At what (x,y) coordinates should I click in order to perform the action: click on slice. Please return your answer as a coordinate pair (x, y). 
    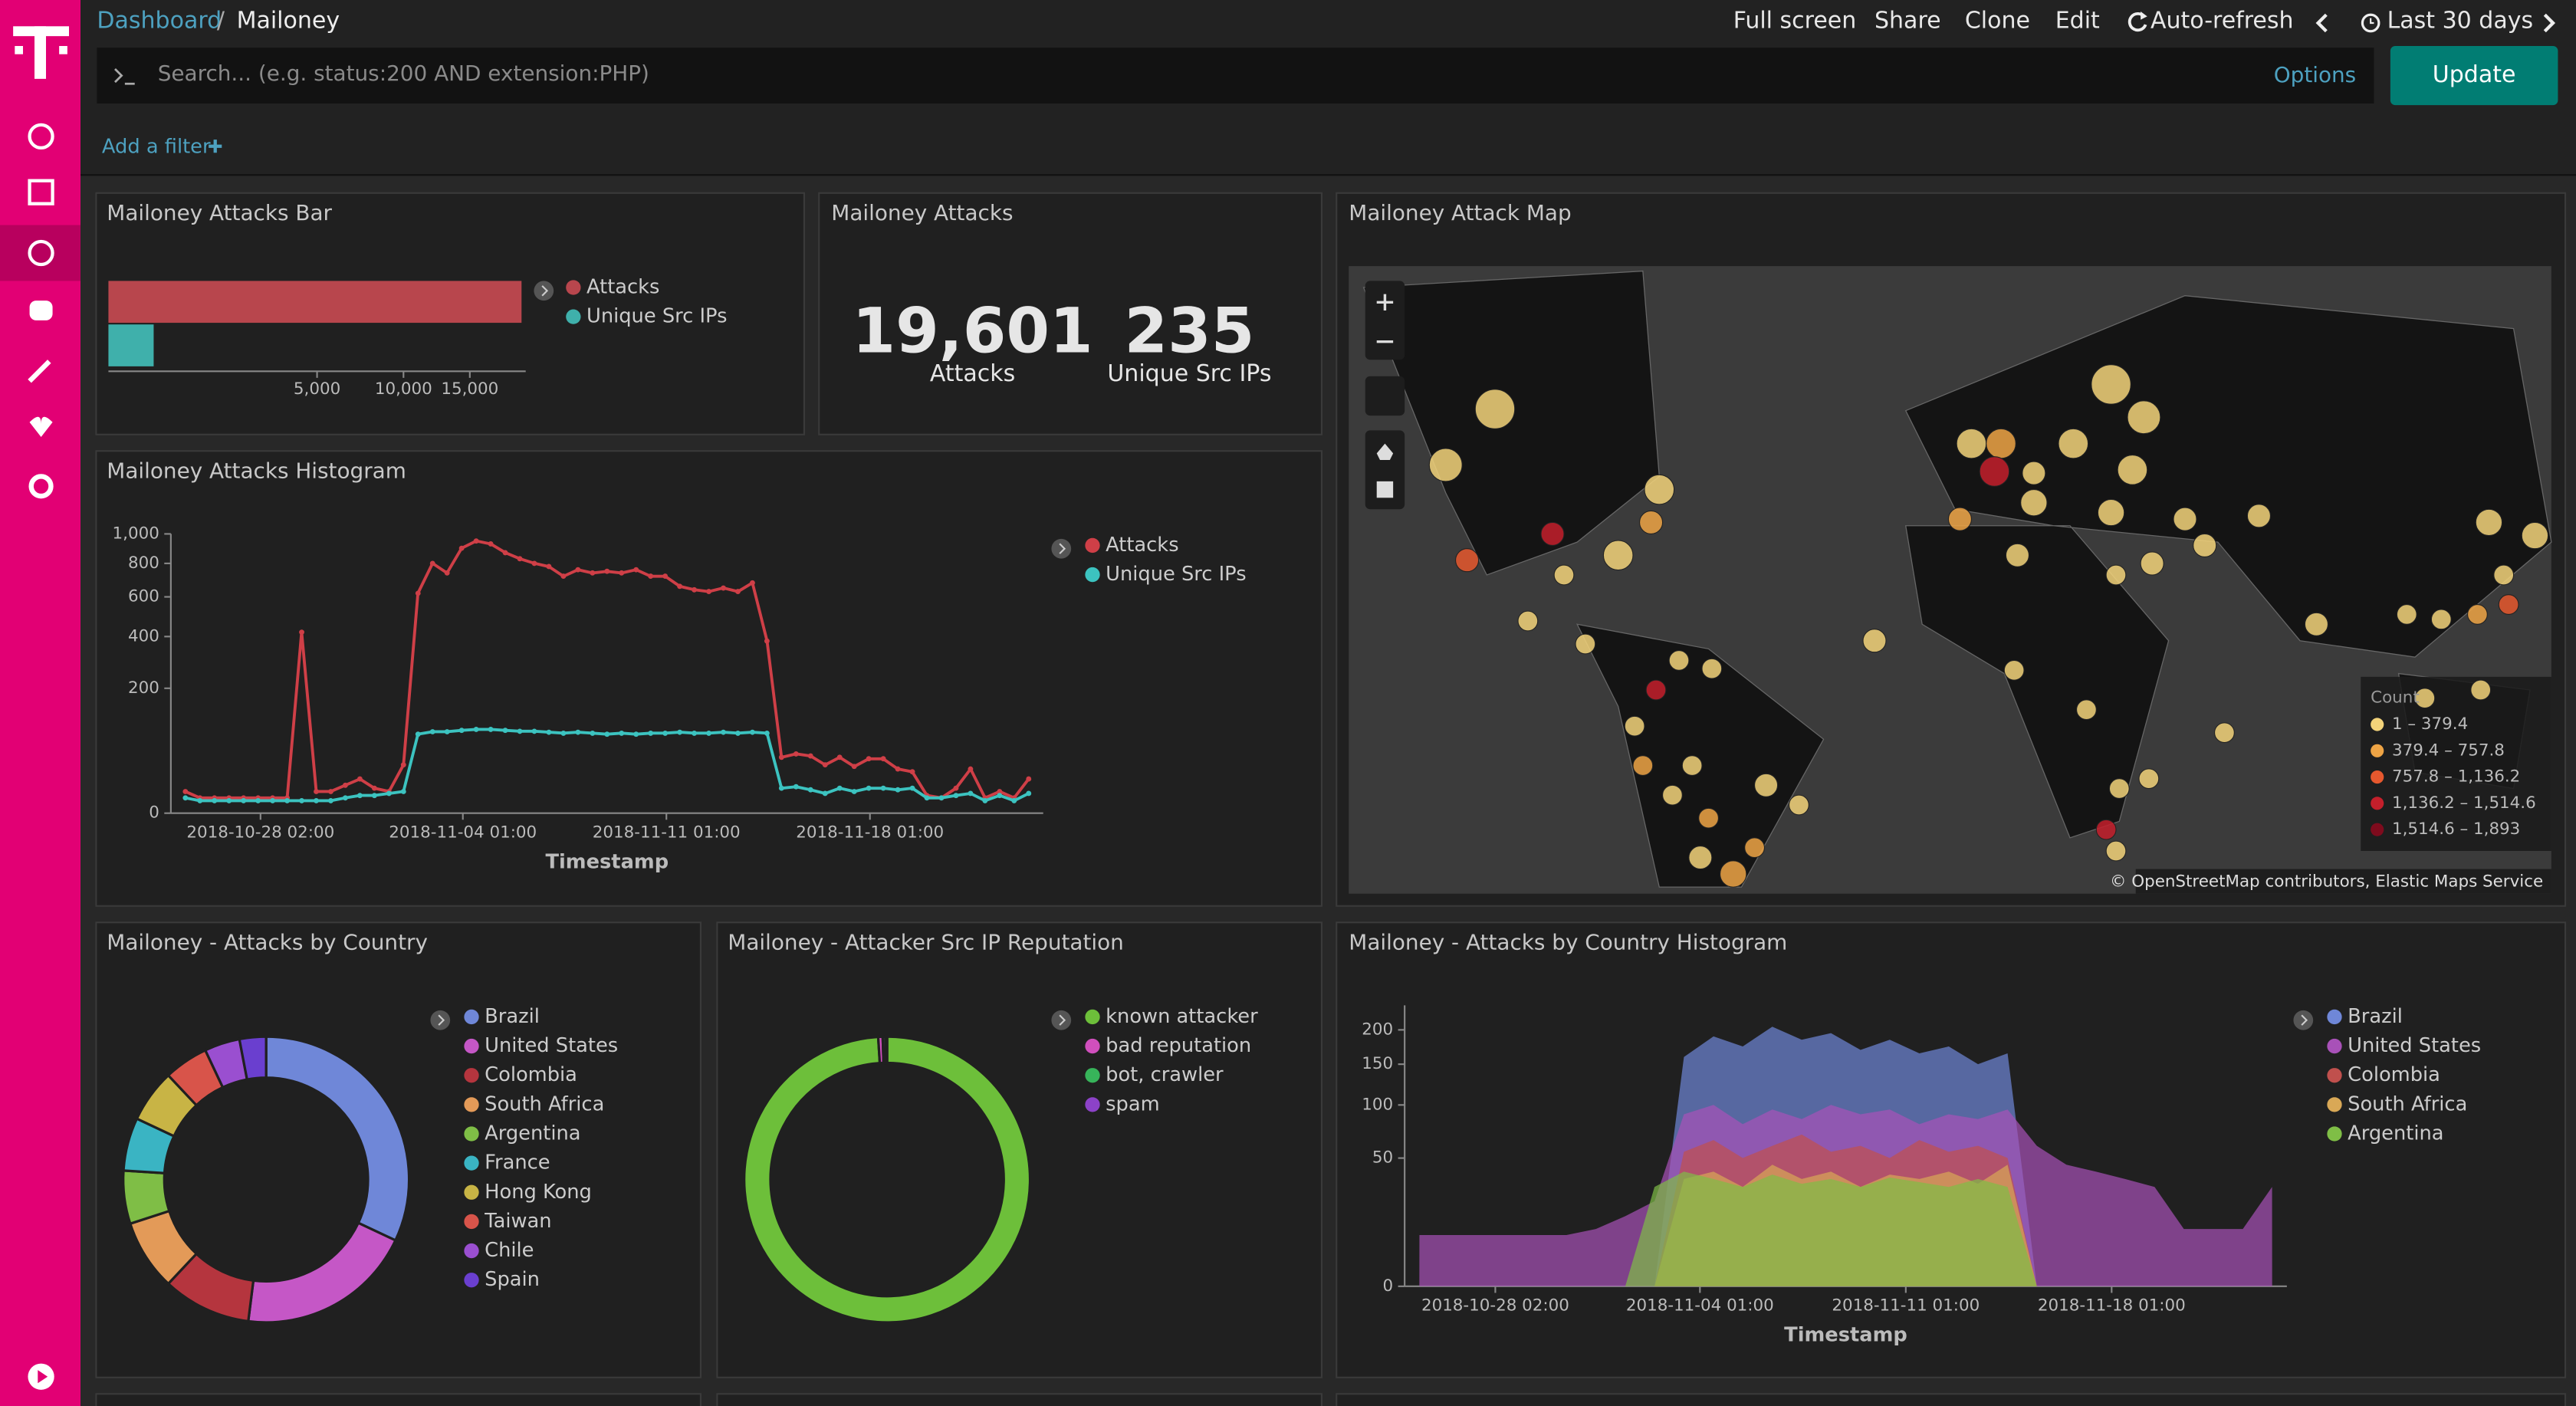
    Looking at the image, I should click on (337, 1139).